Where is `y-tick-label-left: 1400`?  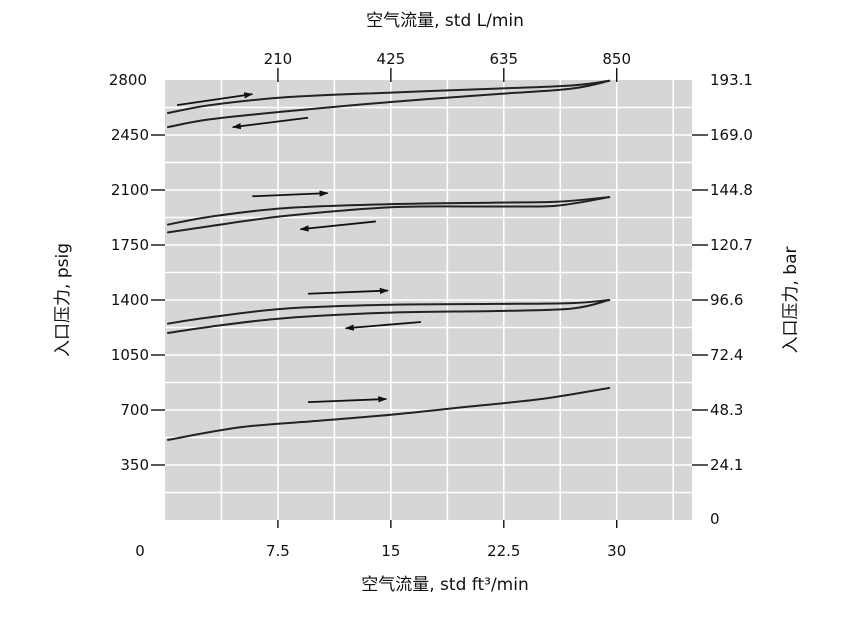 y-tick-label-left: 1400 is located at coordinates (130, 300).